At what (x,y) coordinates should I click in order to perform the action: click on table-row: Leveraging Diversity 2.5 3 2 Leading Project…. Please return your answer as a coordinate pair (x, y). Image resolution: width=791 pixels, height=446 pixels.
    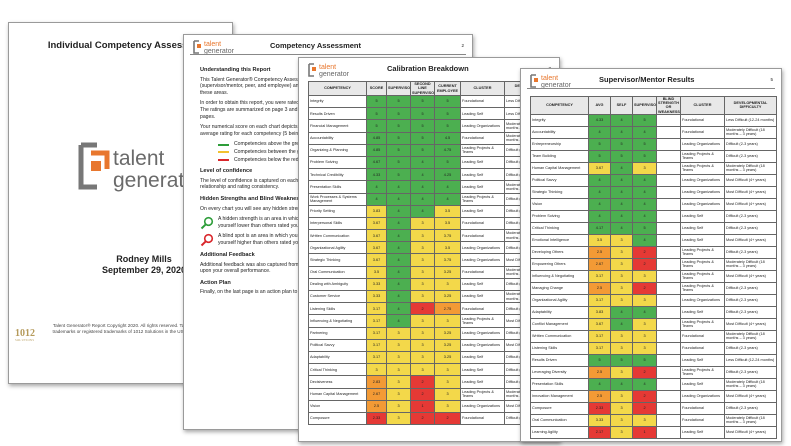
    Looking at the image, I should click on (653, 372).